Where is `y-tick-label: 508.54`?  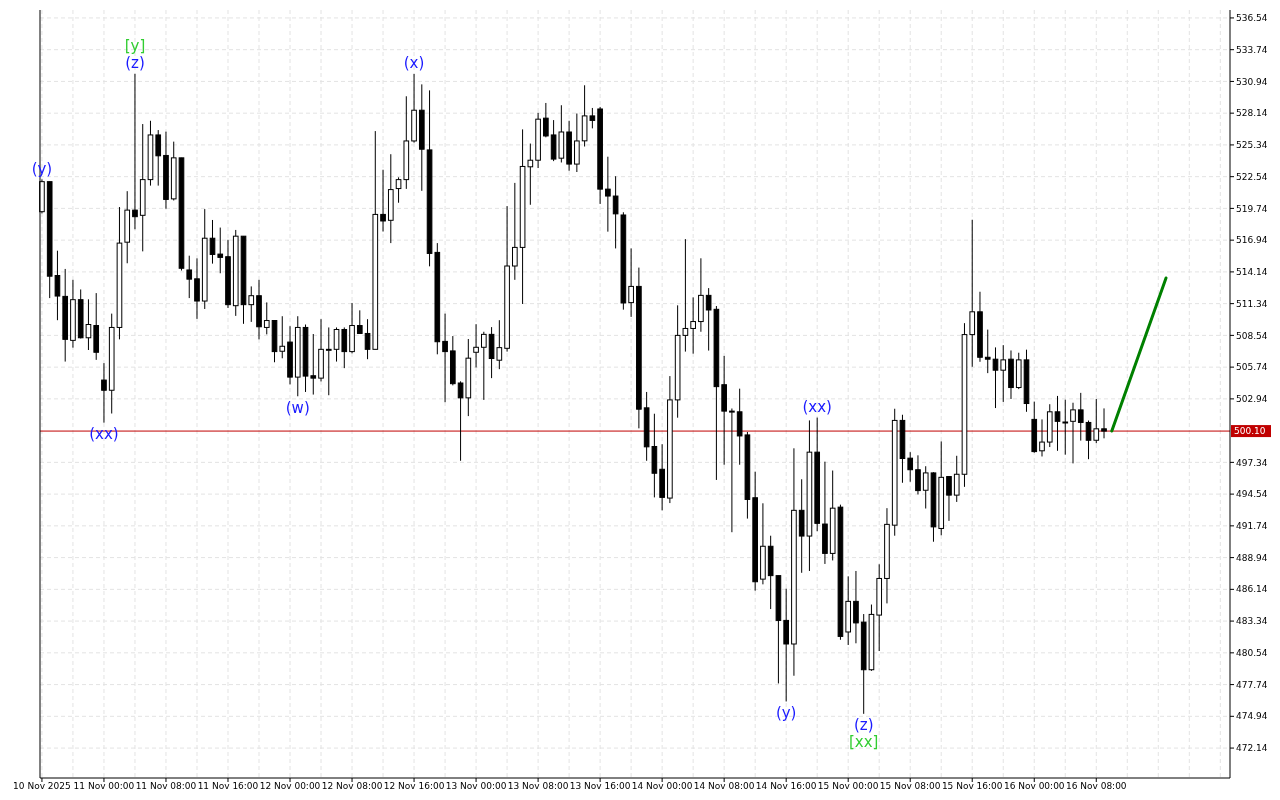
y-tick-label: 508.54 is located at coordinates (1252, 335).